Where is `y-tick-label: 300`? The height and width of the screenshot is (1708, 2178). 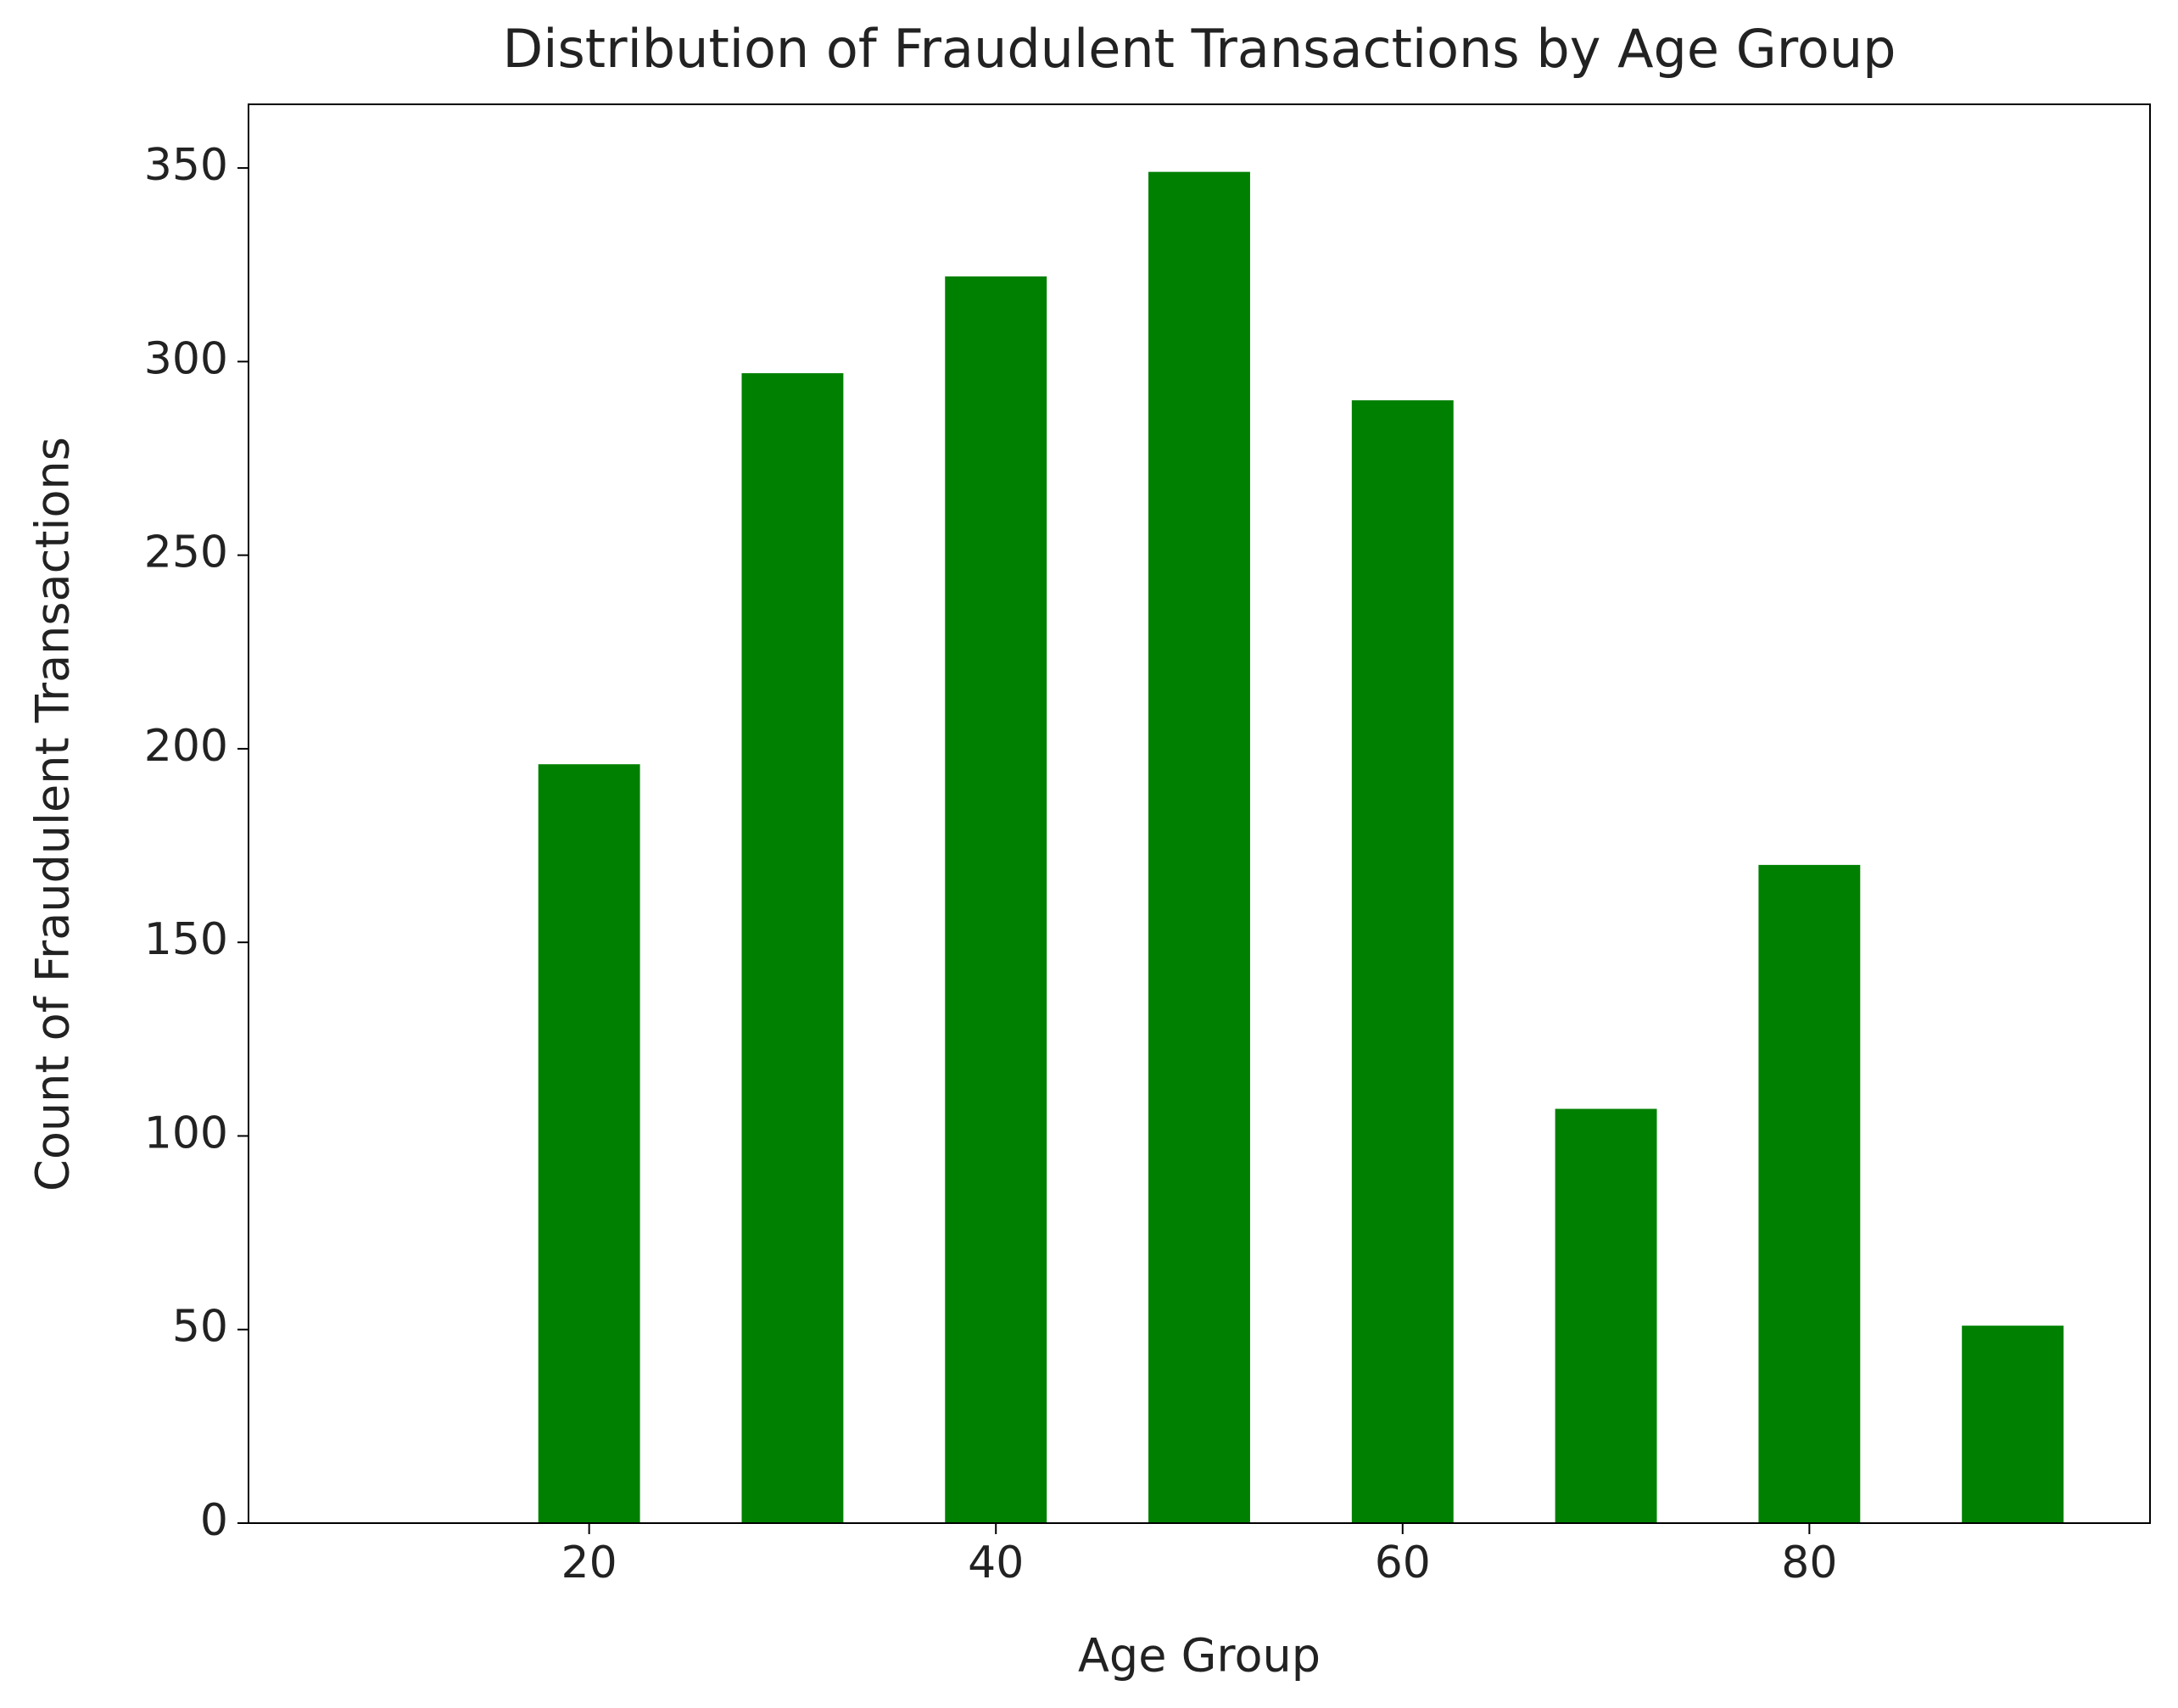 y-tick-label: 300 is located at coordinates (186, 358).